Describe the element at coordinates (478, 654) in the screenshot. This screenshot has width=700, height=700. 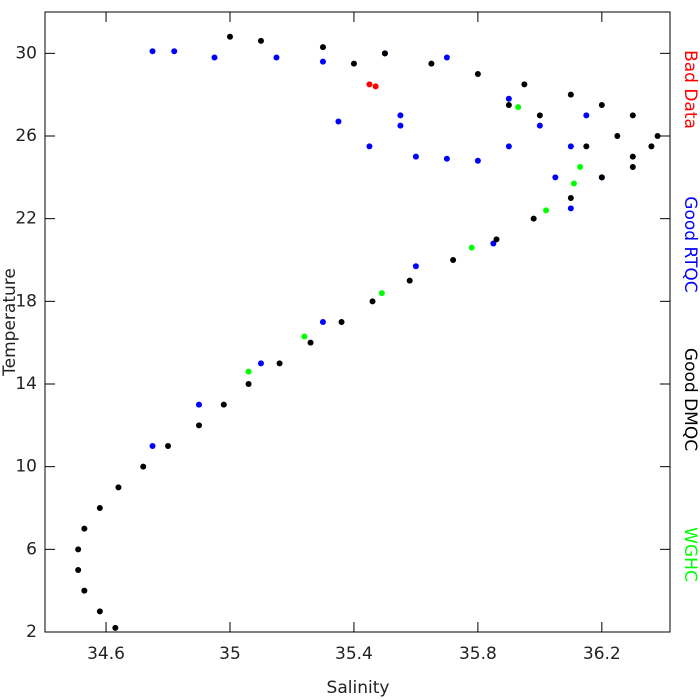
I see `x-tick-label: 35.8` at that location.